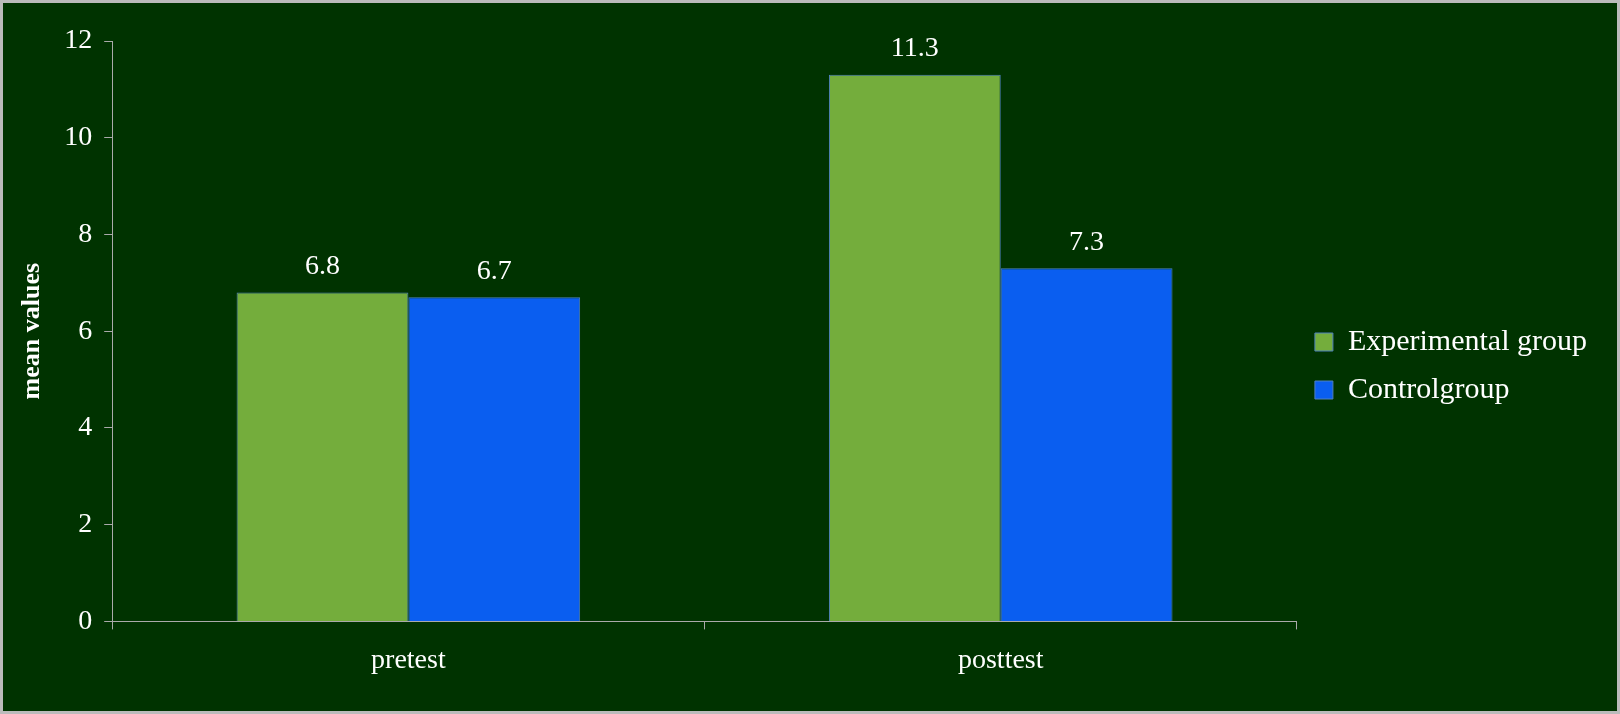 The width and height of the screenshot is (1620, 714). I want to click on y-tick-label: 6, so click(85, 329).